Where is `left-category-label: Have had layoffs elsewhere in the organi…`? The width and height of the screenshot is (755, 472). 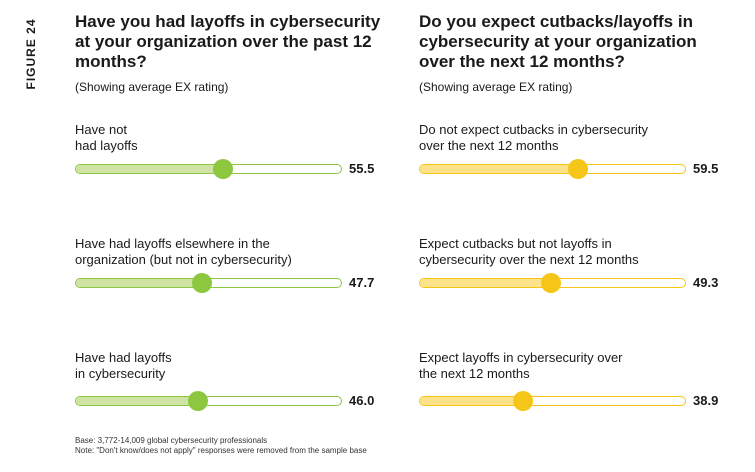
left-category-label: Have had layoffs elsewhere in the organi… is located at coordinates (183, 251).